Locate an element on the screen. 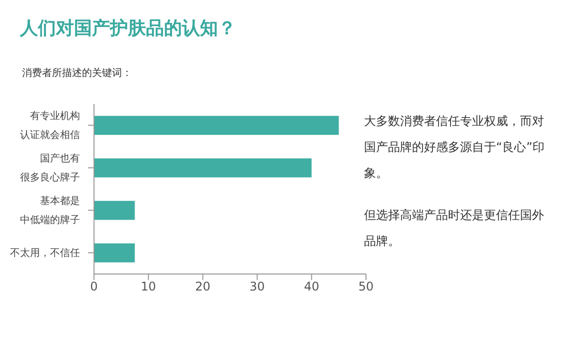  x-tick-label: 30 is located at coordinates (257, 287).